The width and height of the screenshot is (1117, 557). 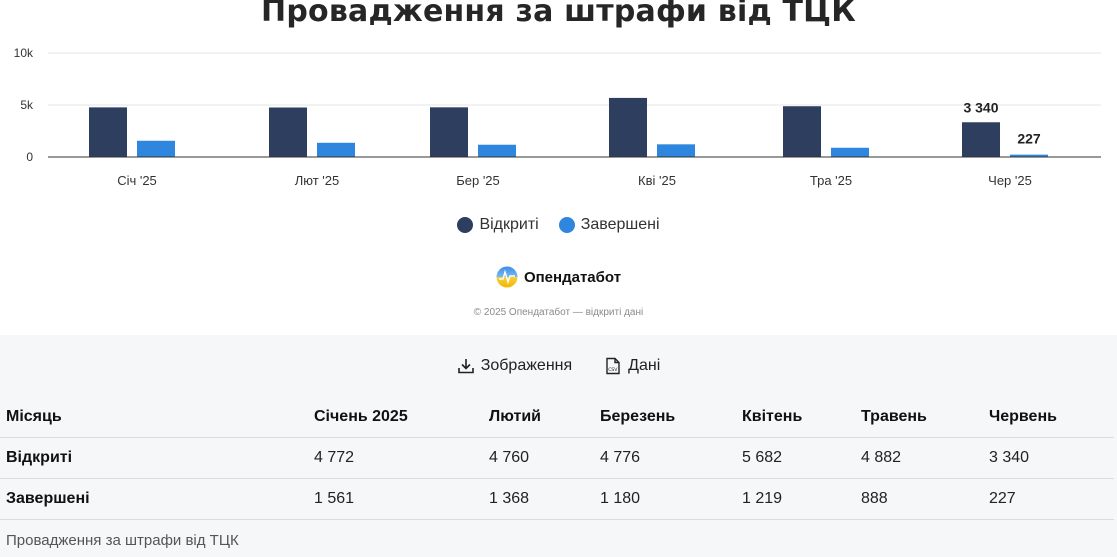 What do you see at coordinates (795, 417) in the screenshot?
I see `column-header: Квітень` at bounding box center [795, 417].